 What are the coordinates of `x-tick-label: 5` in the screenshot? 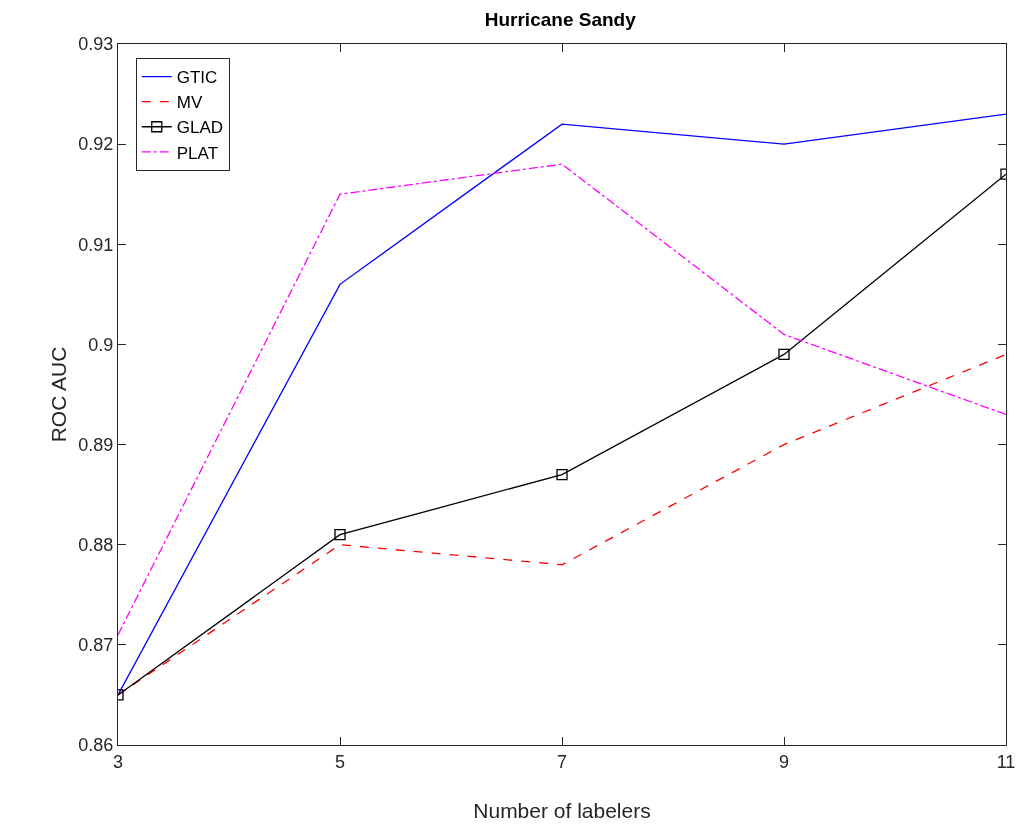 It's located at (340, 761).